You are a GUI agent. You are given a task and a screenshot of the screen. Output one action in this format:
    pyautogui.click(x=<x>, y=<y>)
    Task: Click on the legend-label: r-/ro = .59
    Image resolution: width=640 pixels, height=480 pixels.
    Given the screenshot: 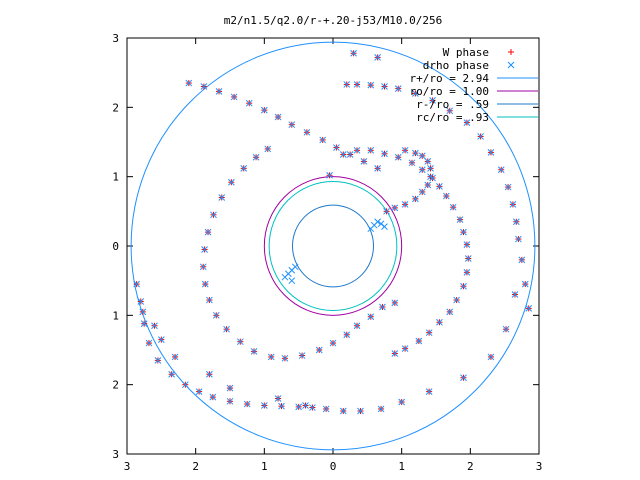 What is the action you would take?
    pyautogui.click(x=452, y=104)
    